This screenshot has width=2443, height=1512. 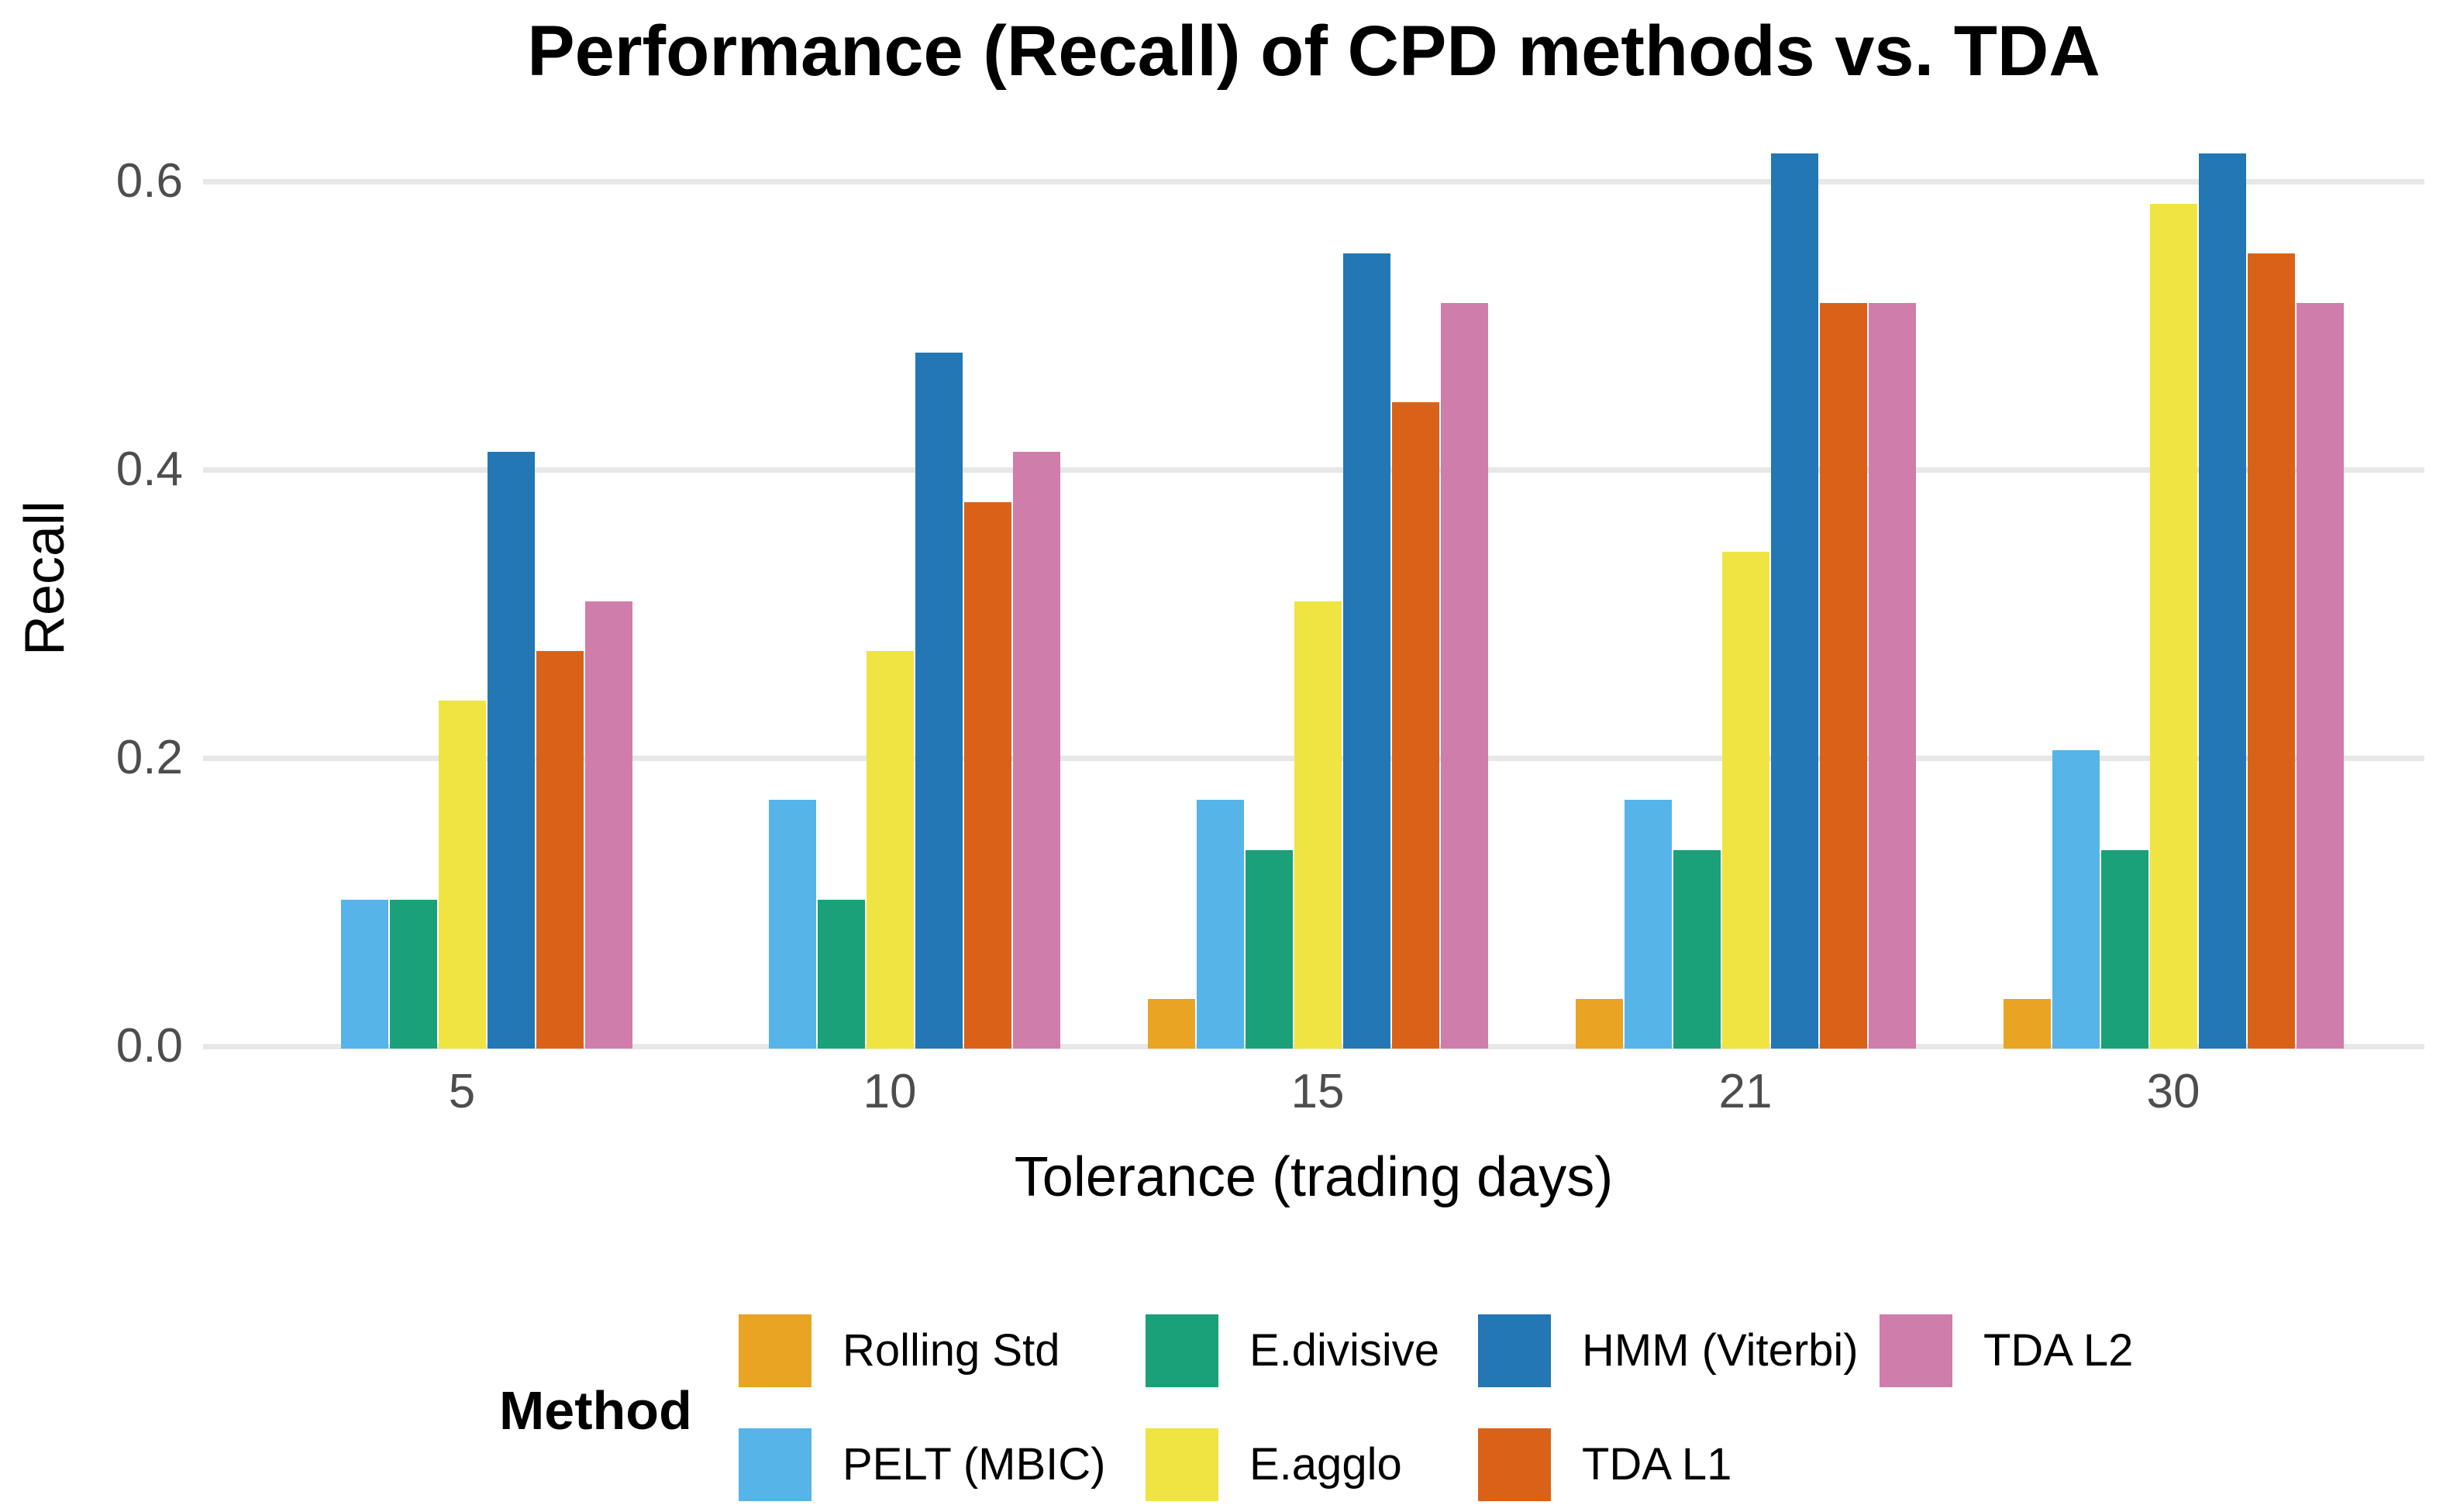 I want to click on legend-label: TDA L2, so click(x=2058, y=1350).